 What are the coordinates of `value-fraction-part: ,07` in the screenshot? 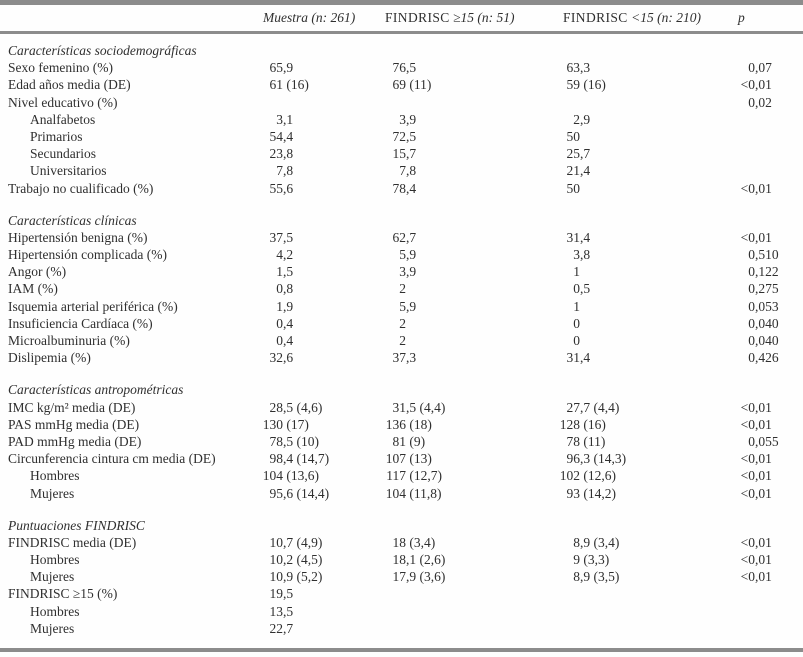 It's located at (763, 68).